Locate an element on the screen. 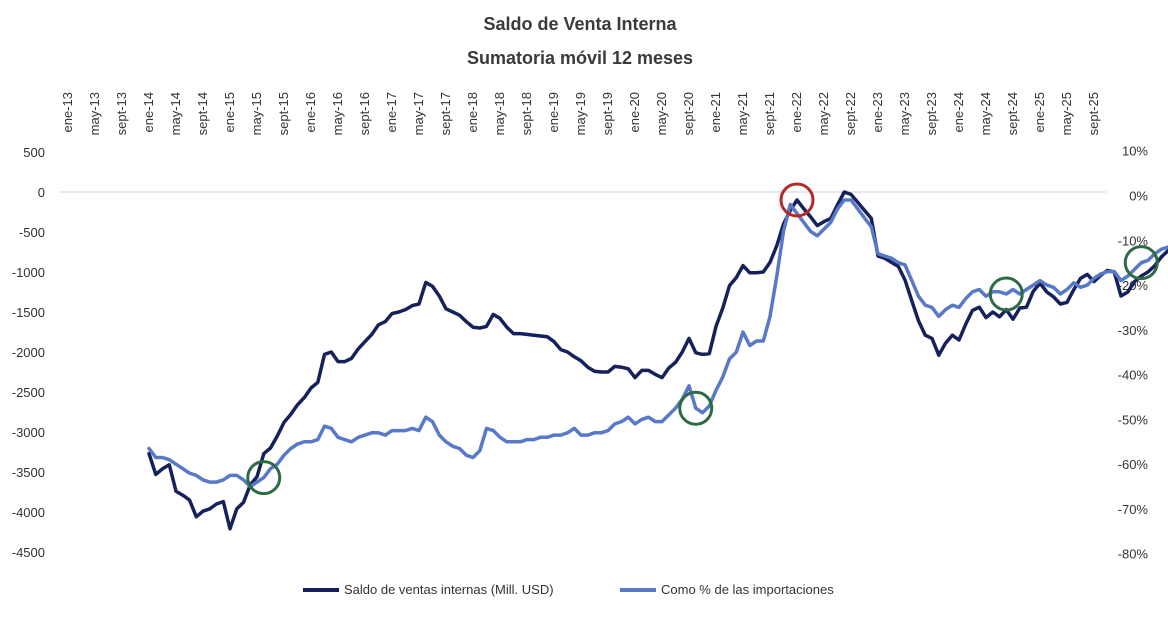 The height and width of the screenshot is (627, 1168). right-tick-label: -70% is located at coordinates (1133, 509).